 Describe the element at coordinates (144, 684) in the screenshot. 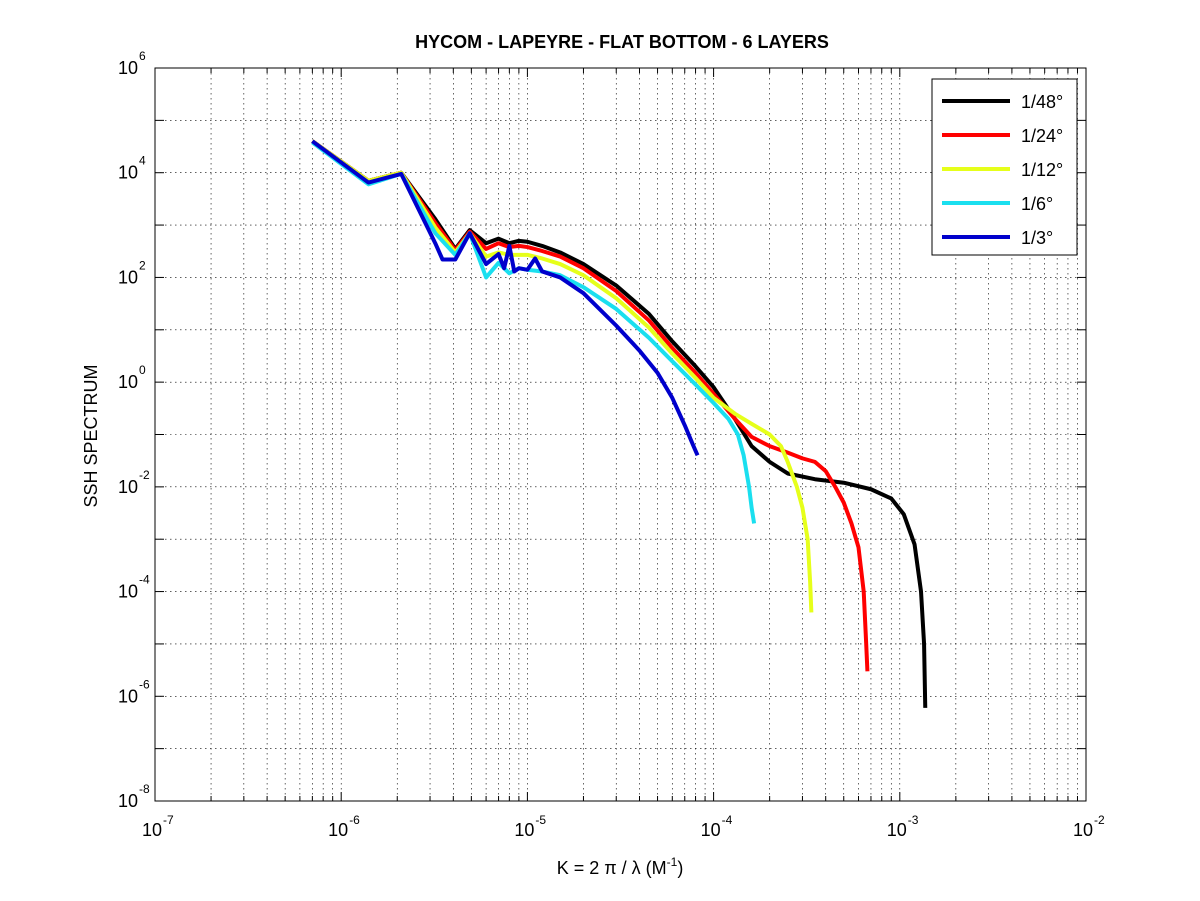

I see `y-tick-label-exponent: -6` at that location.